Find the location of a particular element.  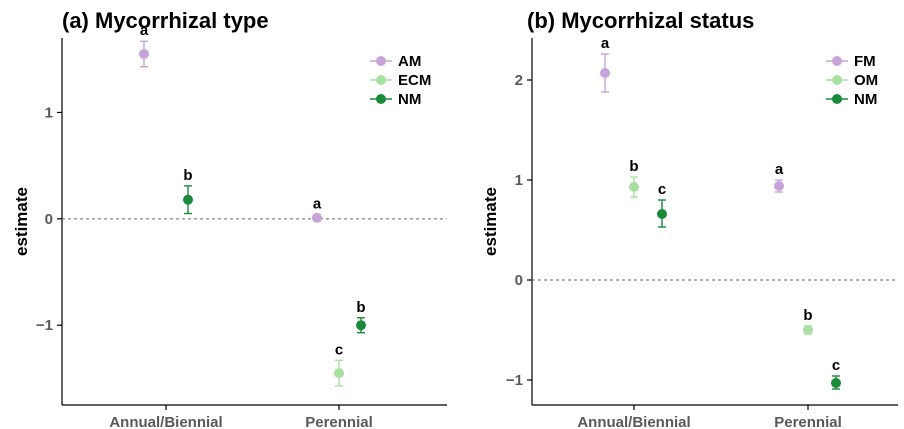

legend-label: OM is located at coordinates (866, 80).